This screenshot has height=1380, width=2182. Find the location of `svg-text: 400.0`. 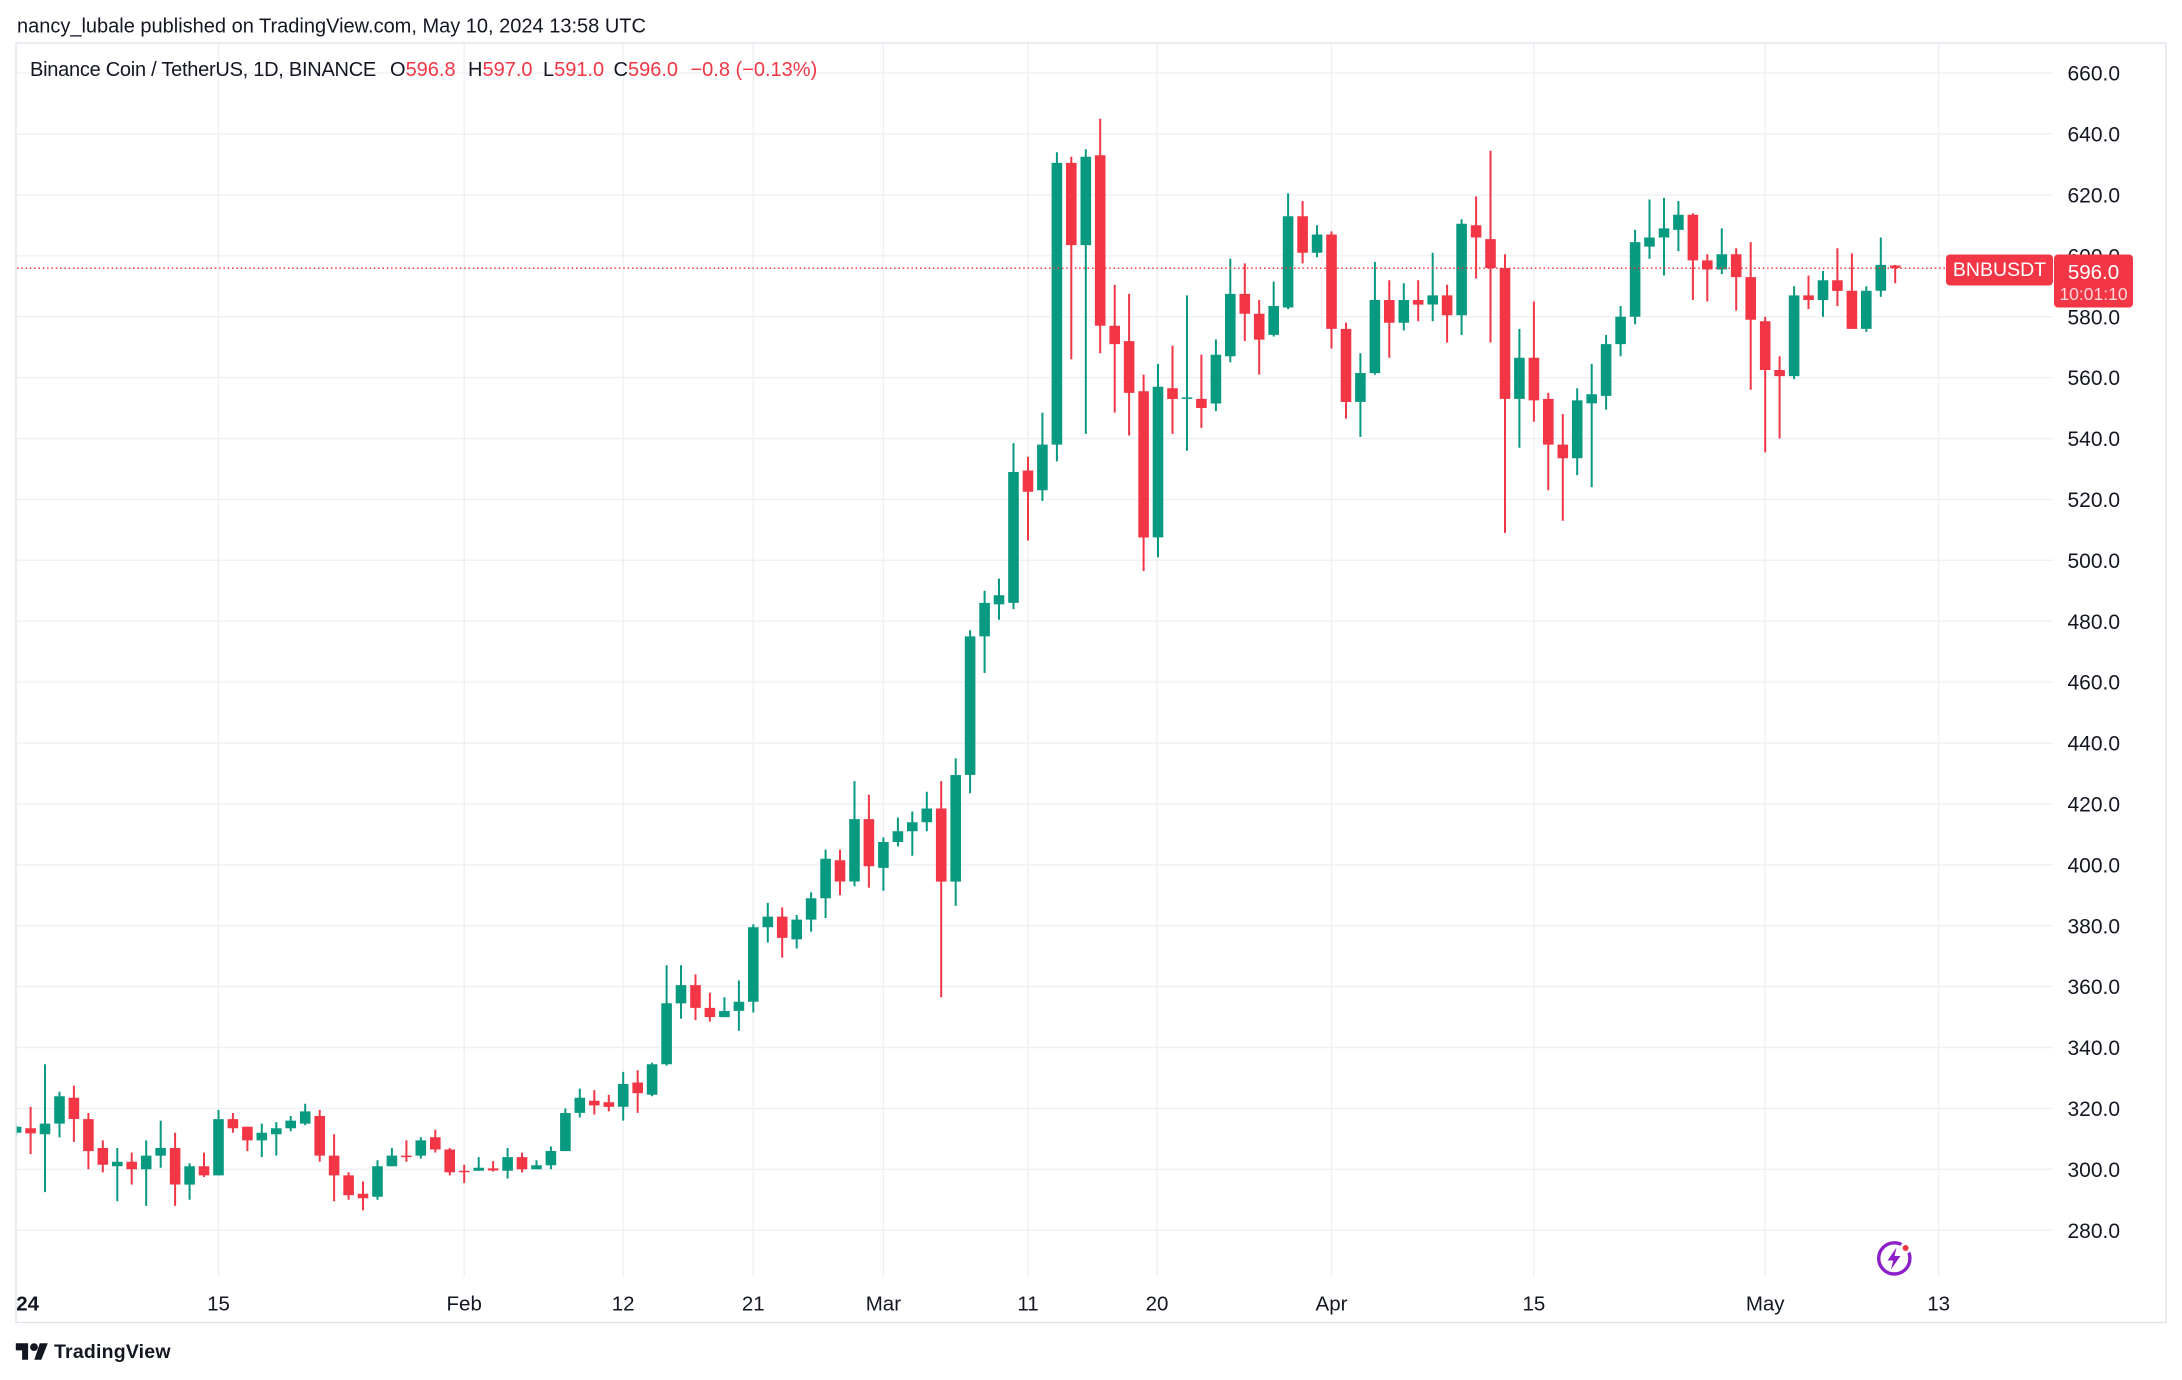

svg-text: 400.0 is located at coordinates (2094, 865).